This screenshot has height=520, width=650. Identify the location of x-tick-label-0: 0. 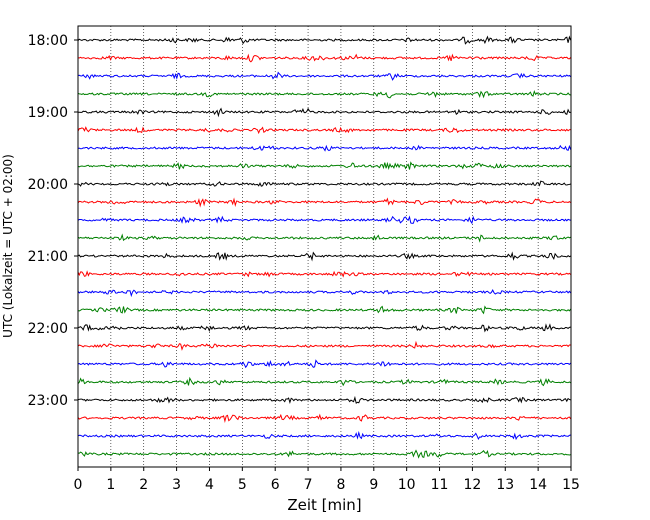
(78, 485).